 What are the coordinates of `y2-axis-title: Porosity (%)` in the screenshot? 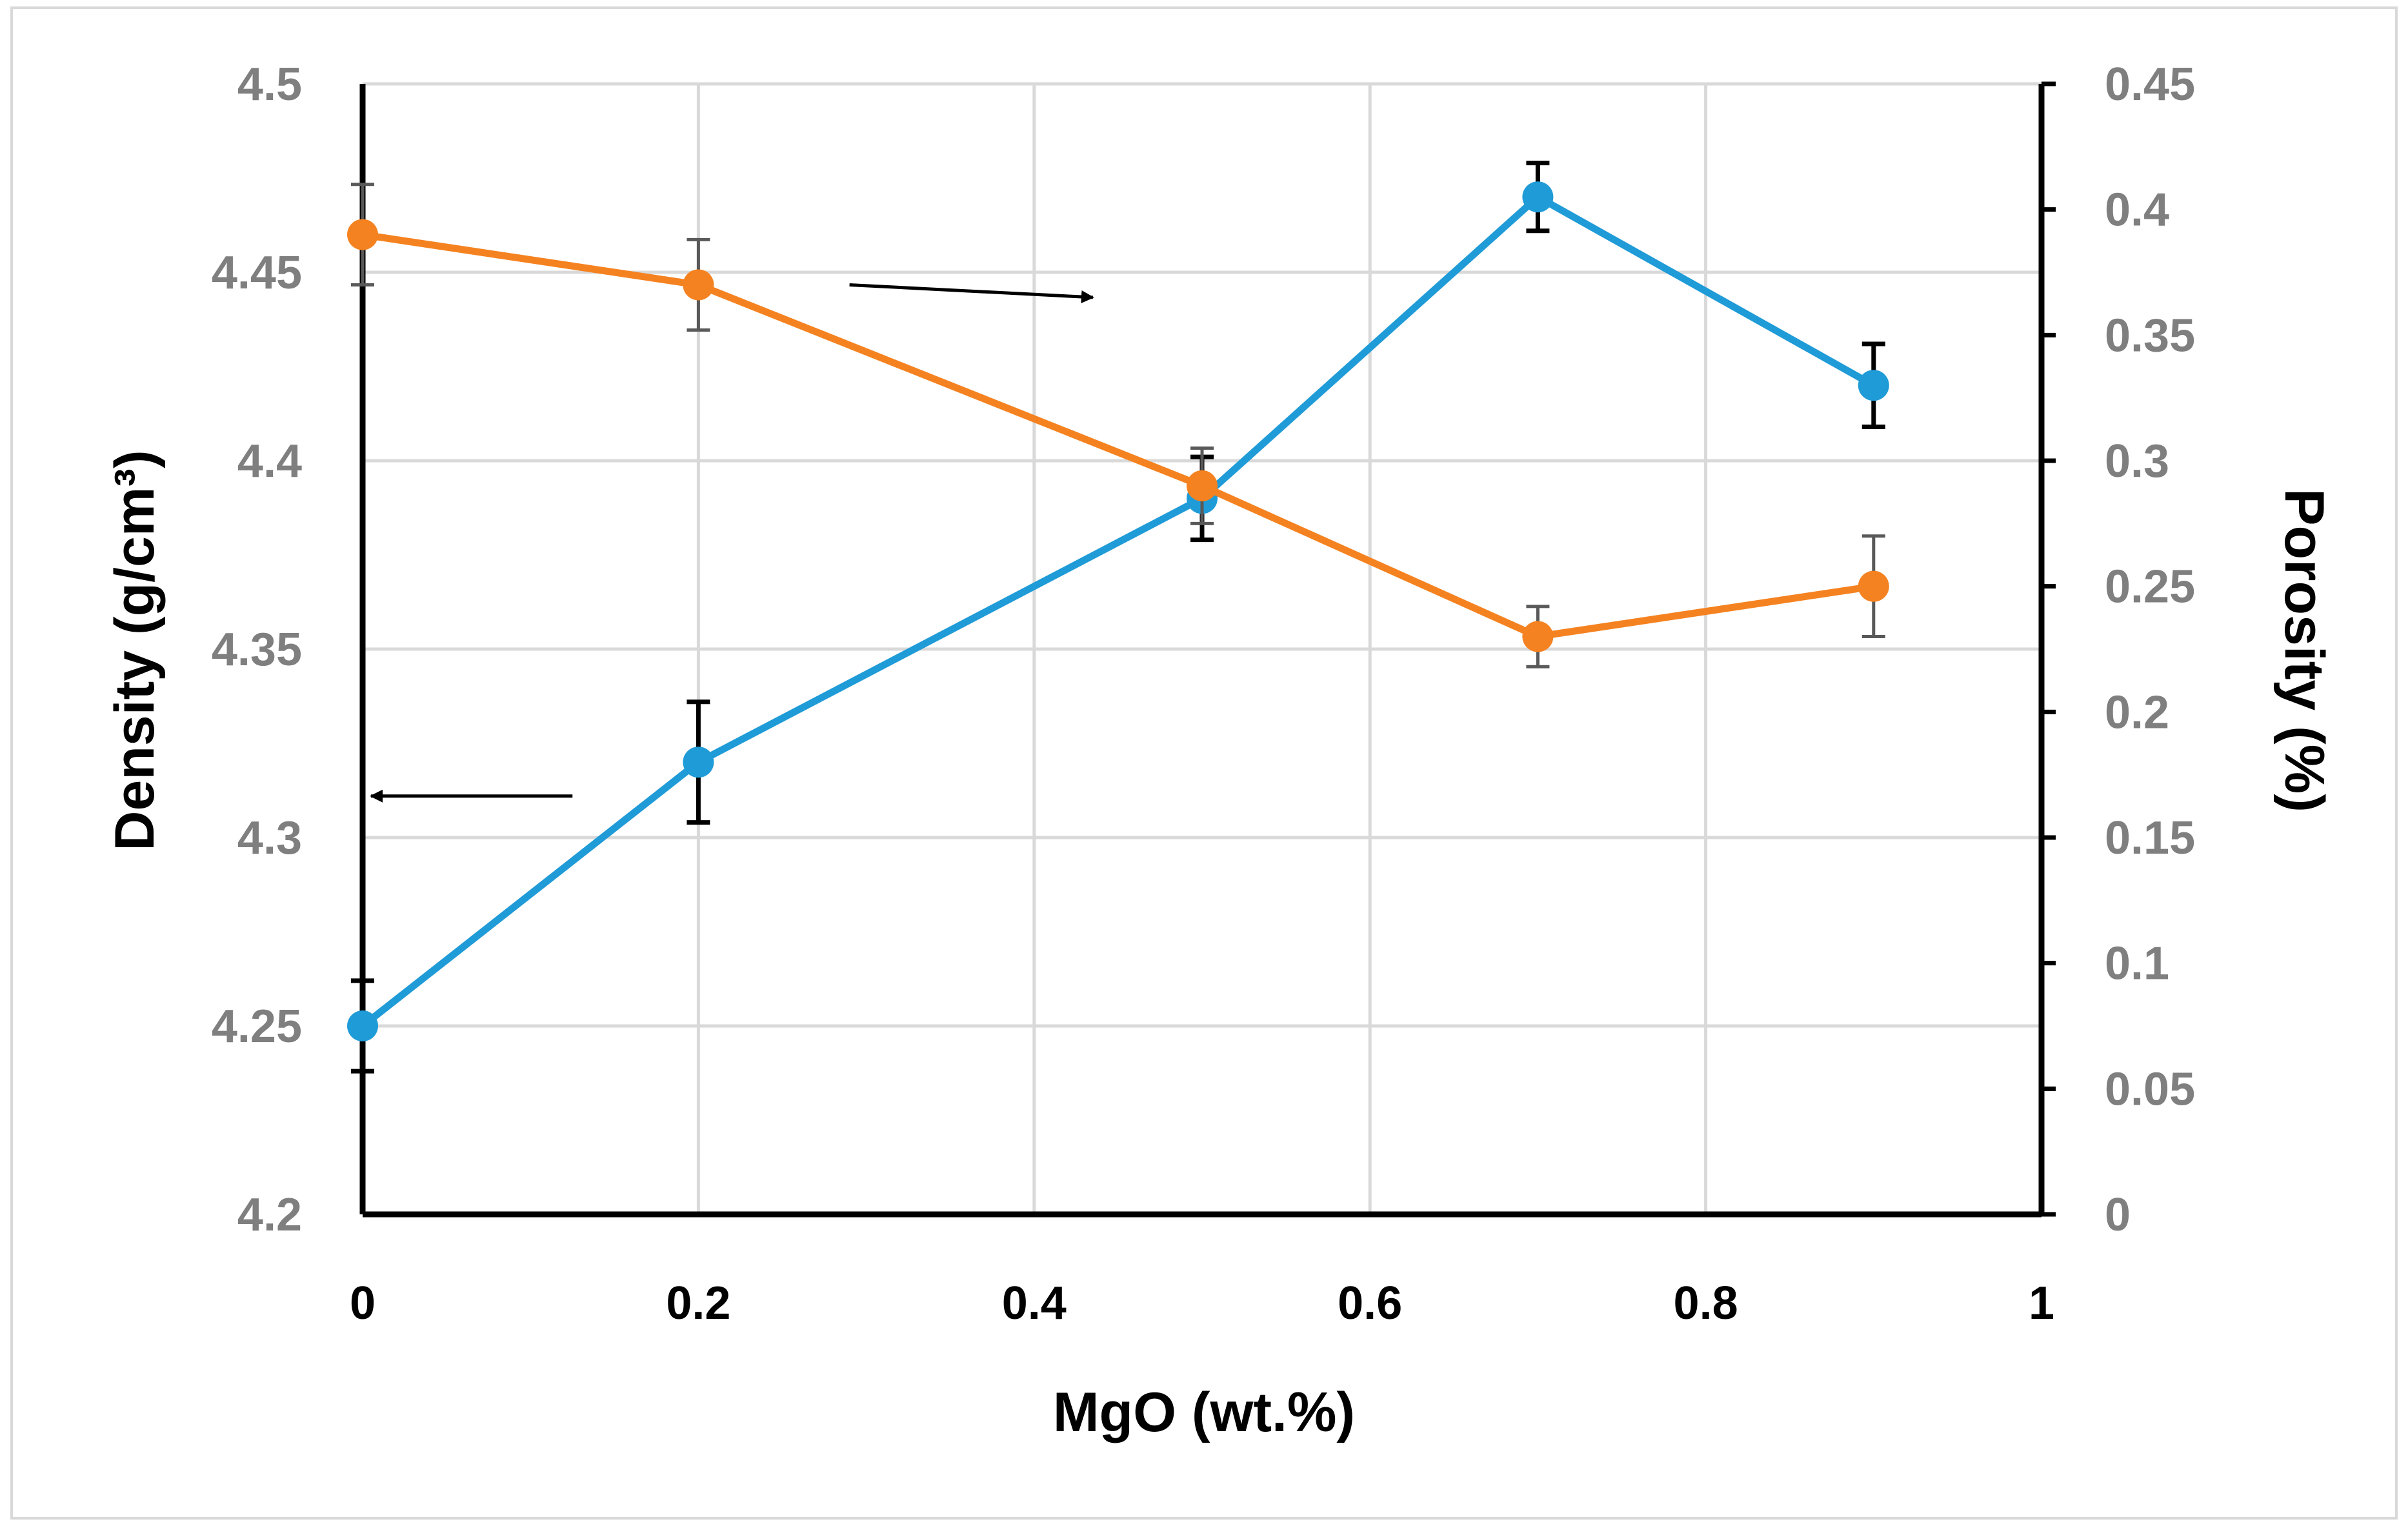 It's located at (2304, 650).